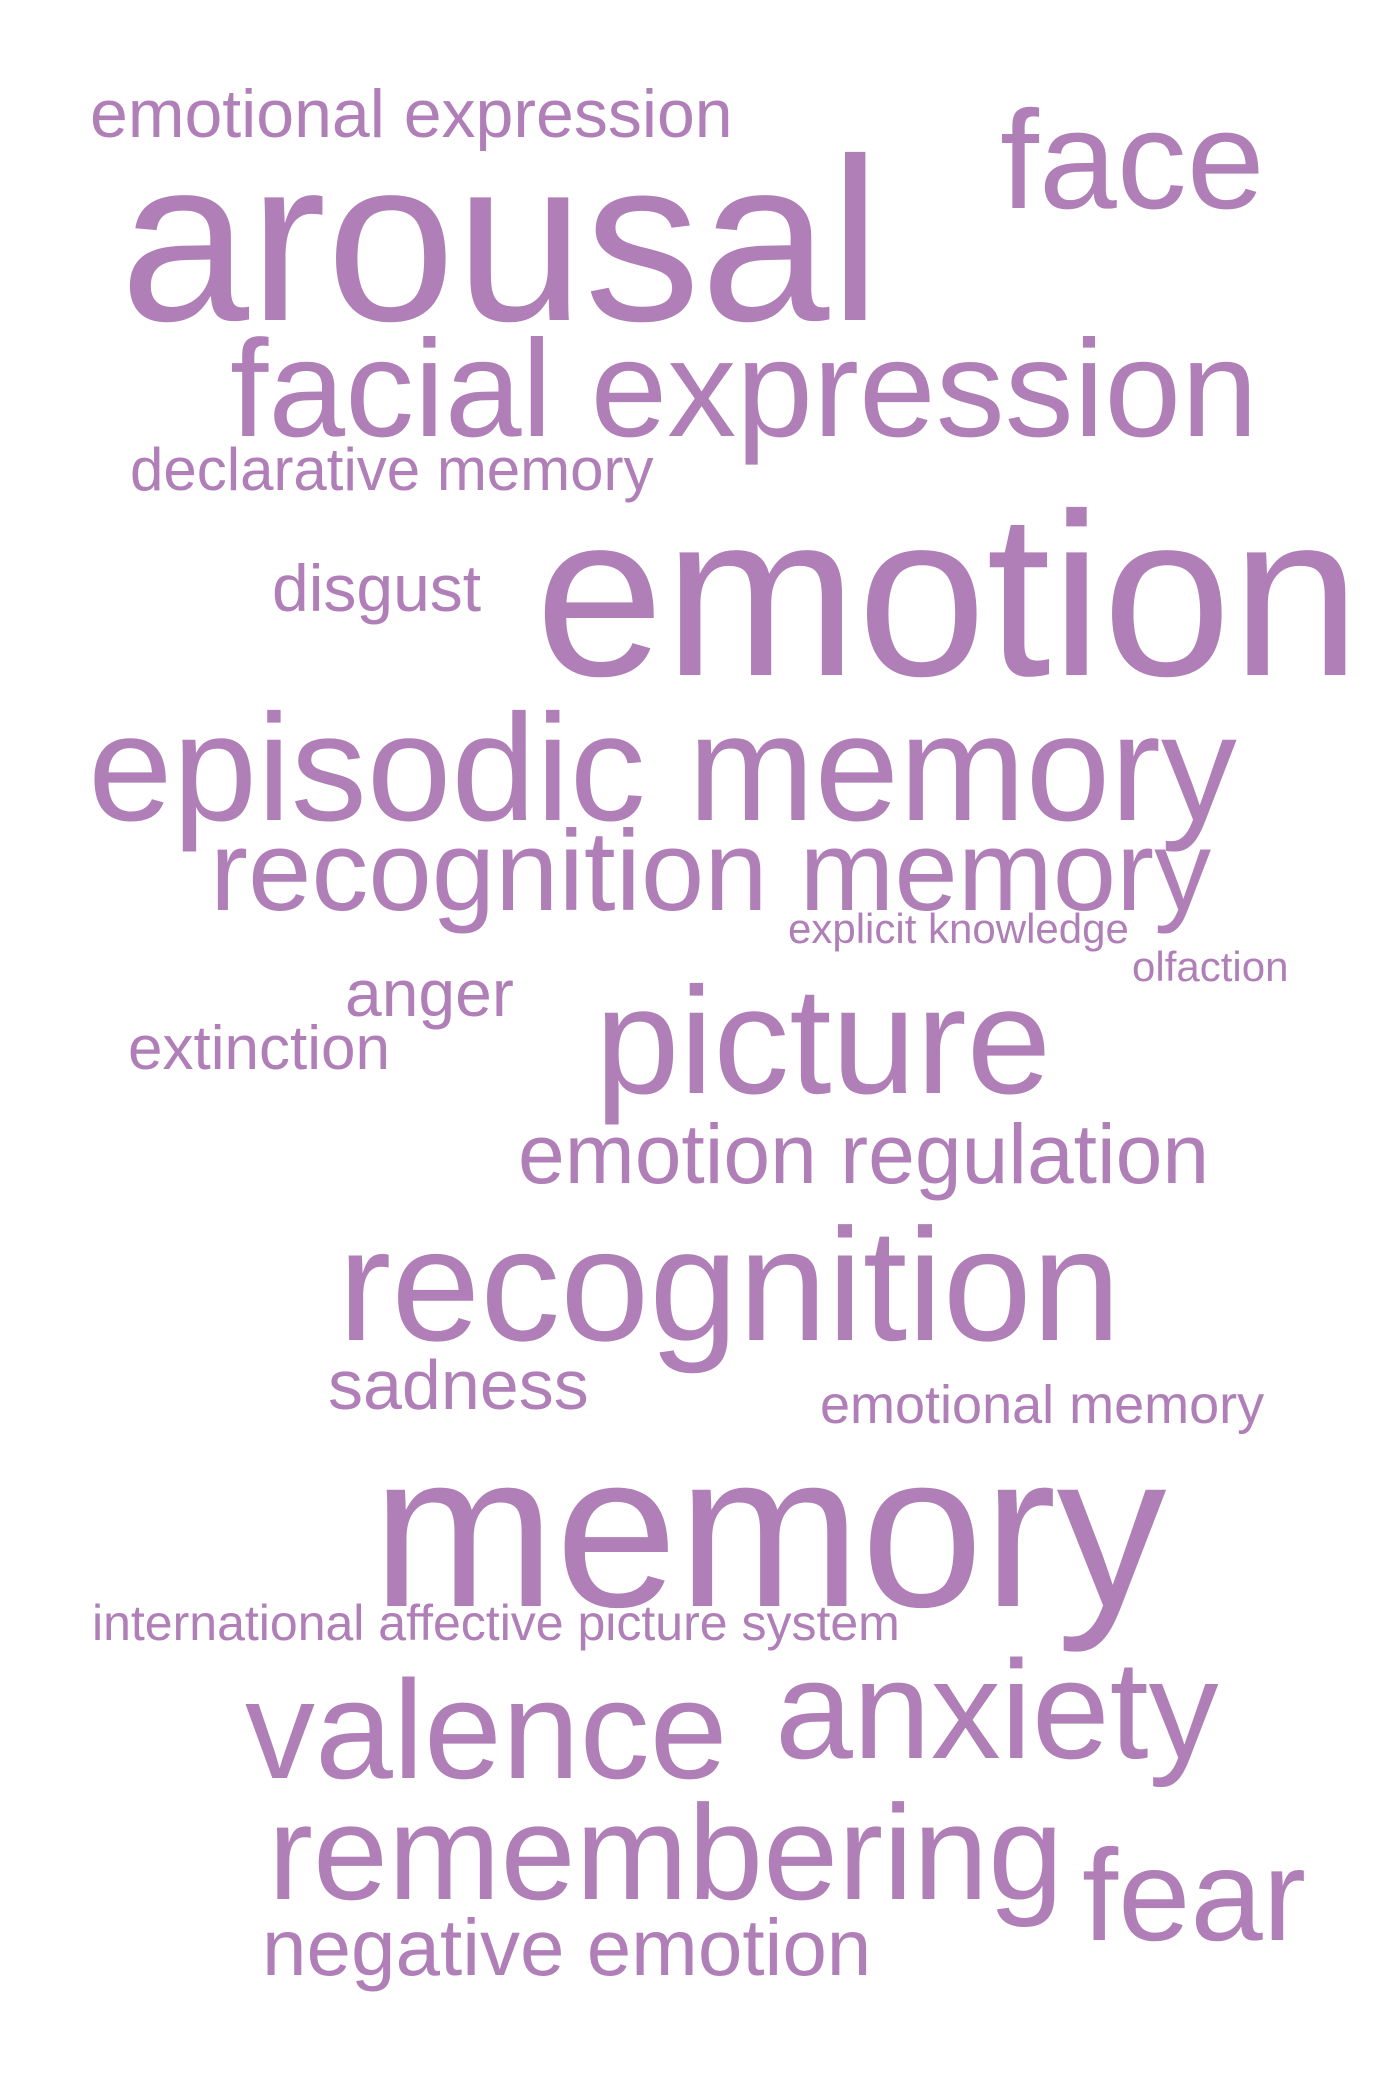  Describe the element at coordinates (486, 1729) in the screenshot. I see `word-valence: valence` at that location.